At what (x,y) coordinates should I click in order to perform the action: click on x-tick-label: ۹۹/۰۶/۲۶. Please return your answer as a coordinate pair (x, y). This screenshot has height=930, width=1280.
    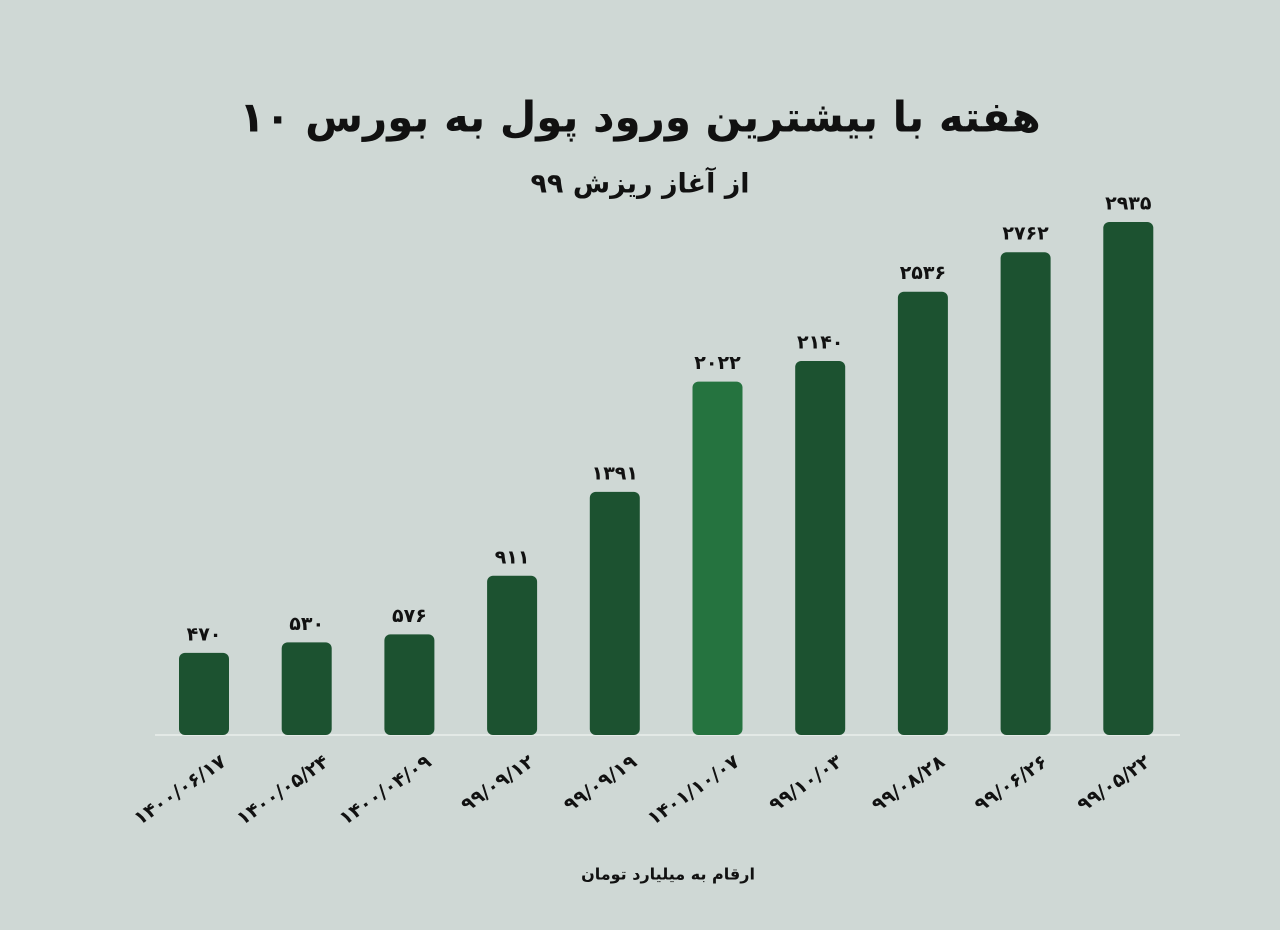
    Looking at the image, I should click on (1011, 784).